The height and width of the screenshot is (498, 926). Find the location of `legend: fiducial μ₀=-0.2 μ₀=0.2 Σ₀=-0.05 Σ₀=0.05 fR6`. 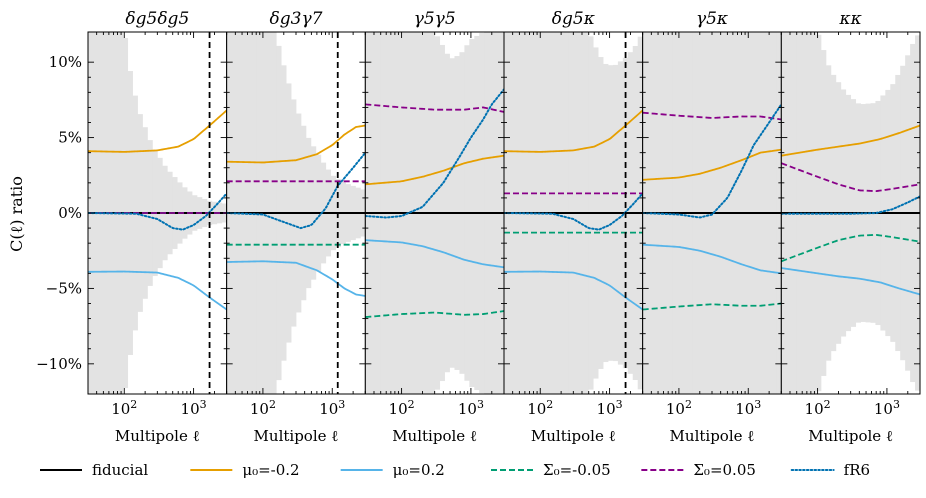

legend: fiducial μ₀=-0.2 μ₀=0.2 Σ₀=-0.05 Σ₀=0.05 fR6 is located at coordinates (455, 470).